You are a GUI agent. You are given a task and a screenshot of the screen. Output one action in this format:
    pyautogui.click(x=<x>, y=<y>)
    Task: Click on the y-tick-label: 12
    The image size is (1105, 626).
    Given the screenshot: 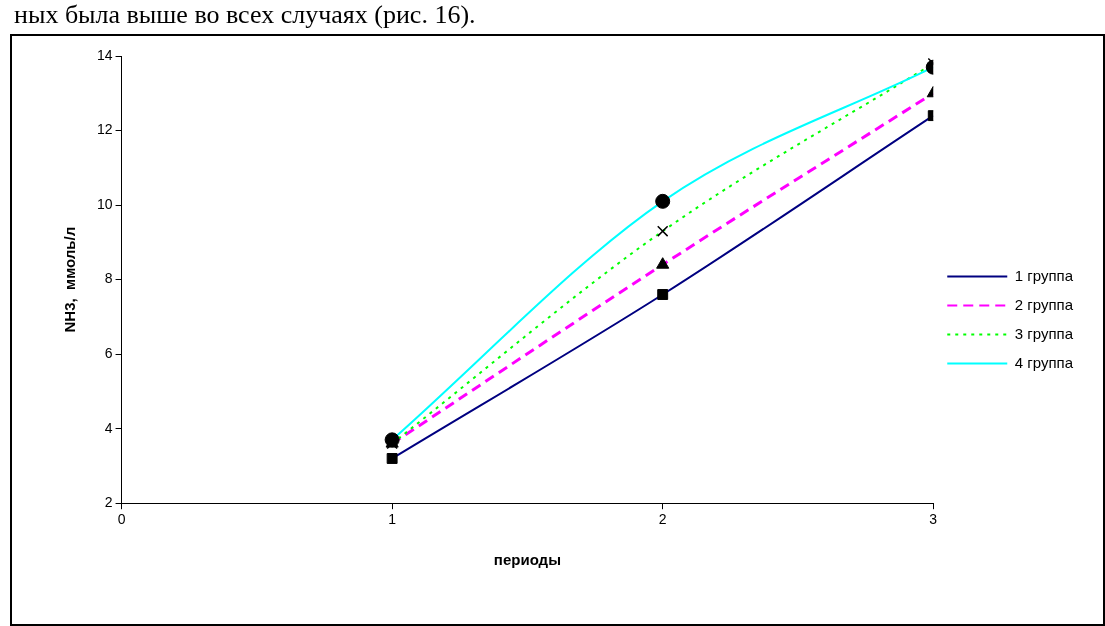 What is the action you would take?
    pyautogui.click(x=104, y=129)
    